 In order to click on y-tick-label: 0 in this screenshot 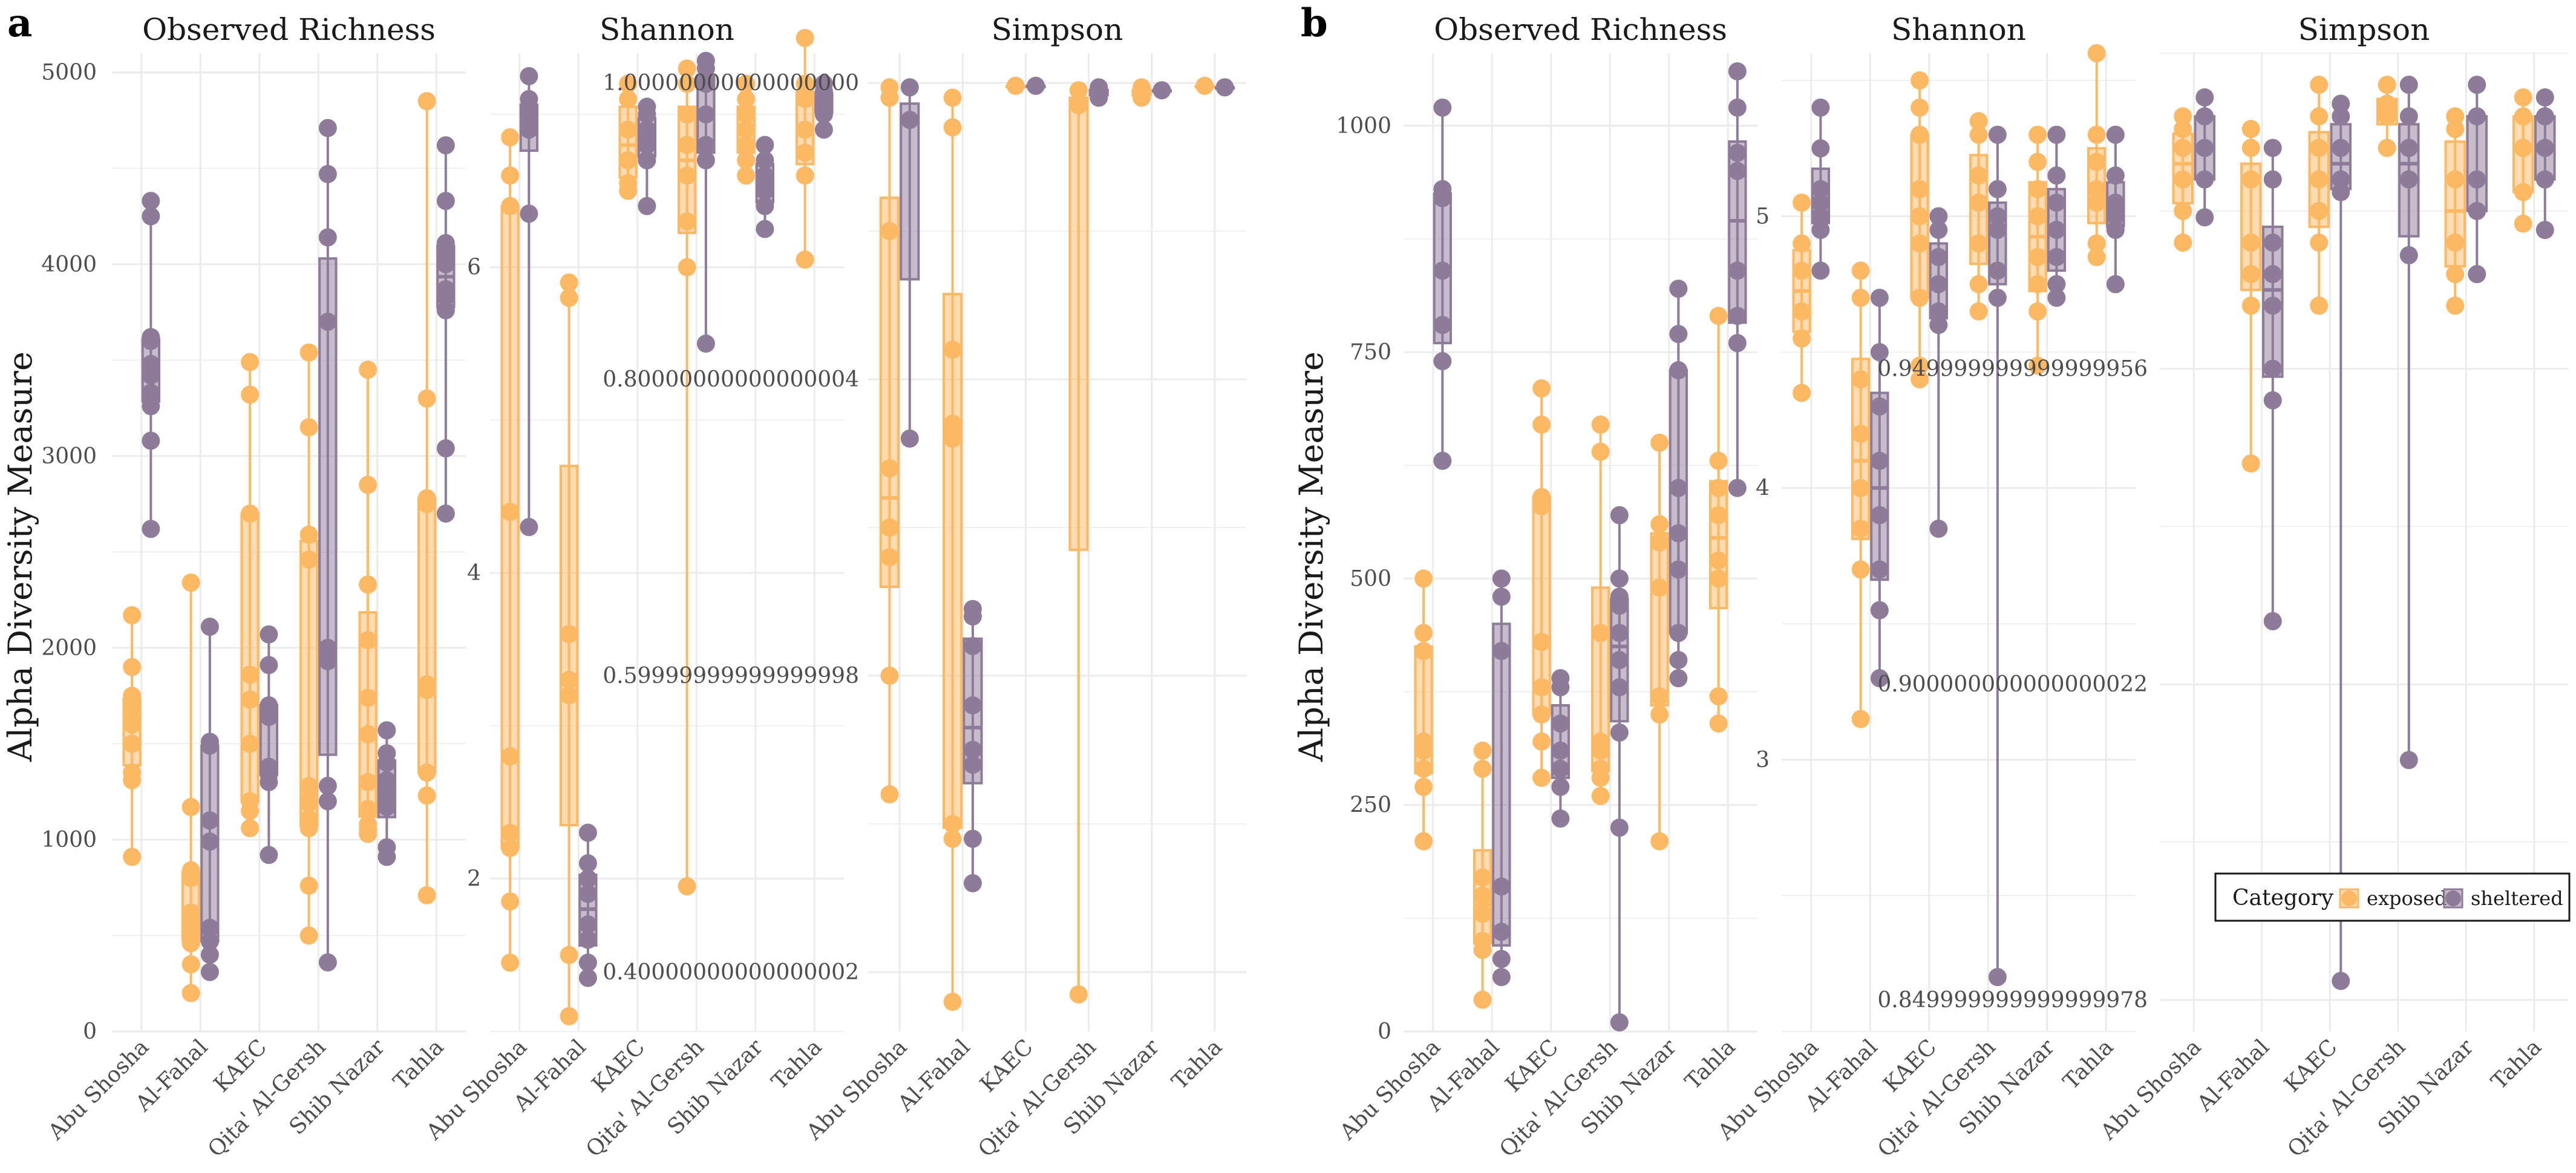, I will do `click(90, 1031)`.